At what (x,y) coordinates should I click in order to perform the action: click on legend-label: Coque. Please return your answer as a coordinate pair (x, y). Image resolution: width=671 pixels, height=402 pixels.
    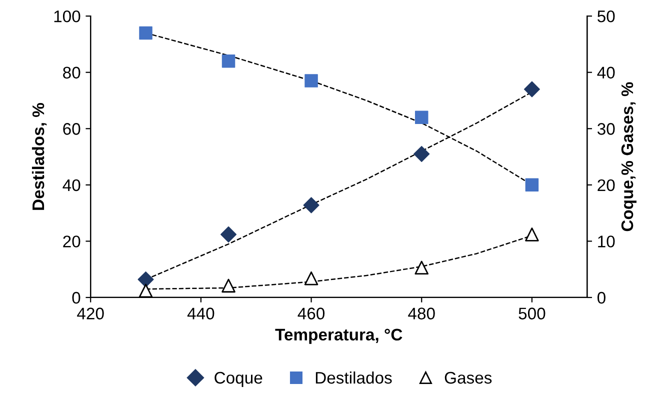
    Looking at the image, I should click on (238, 379).